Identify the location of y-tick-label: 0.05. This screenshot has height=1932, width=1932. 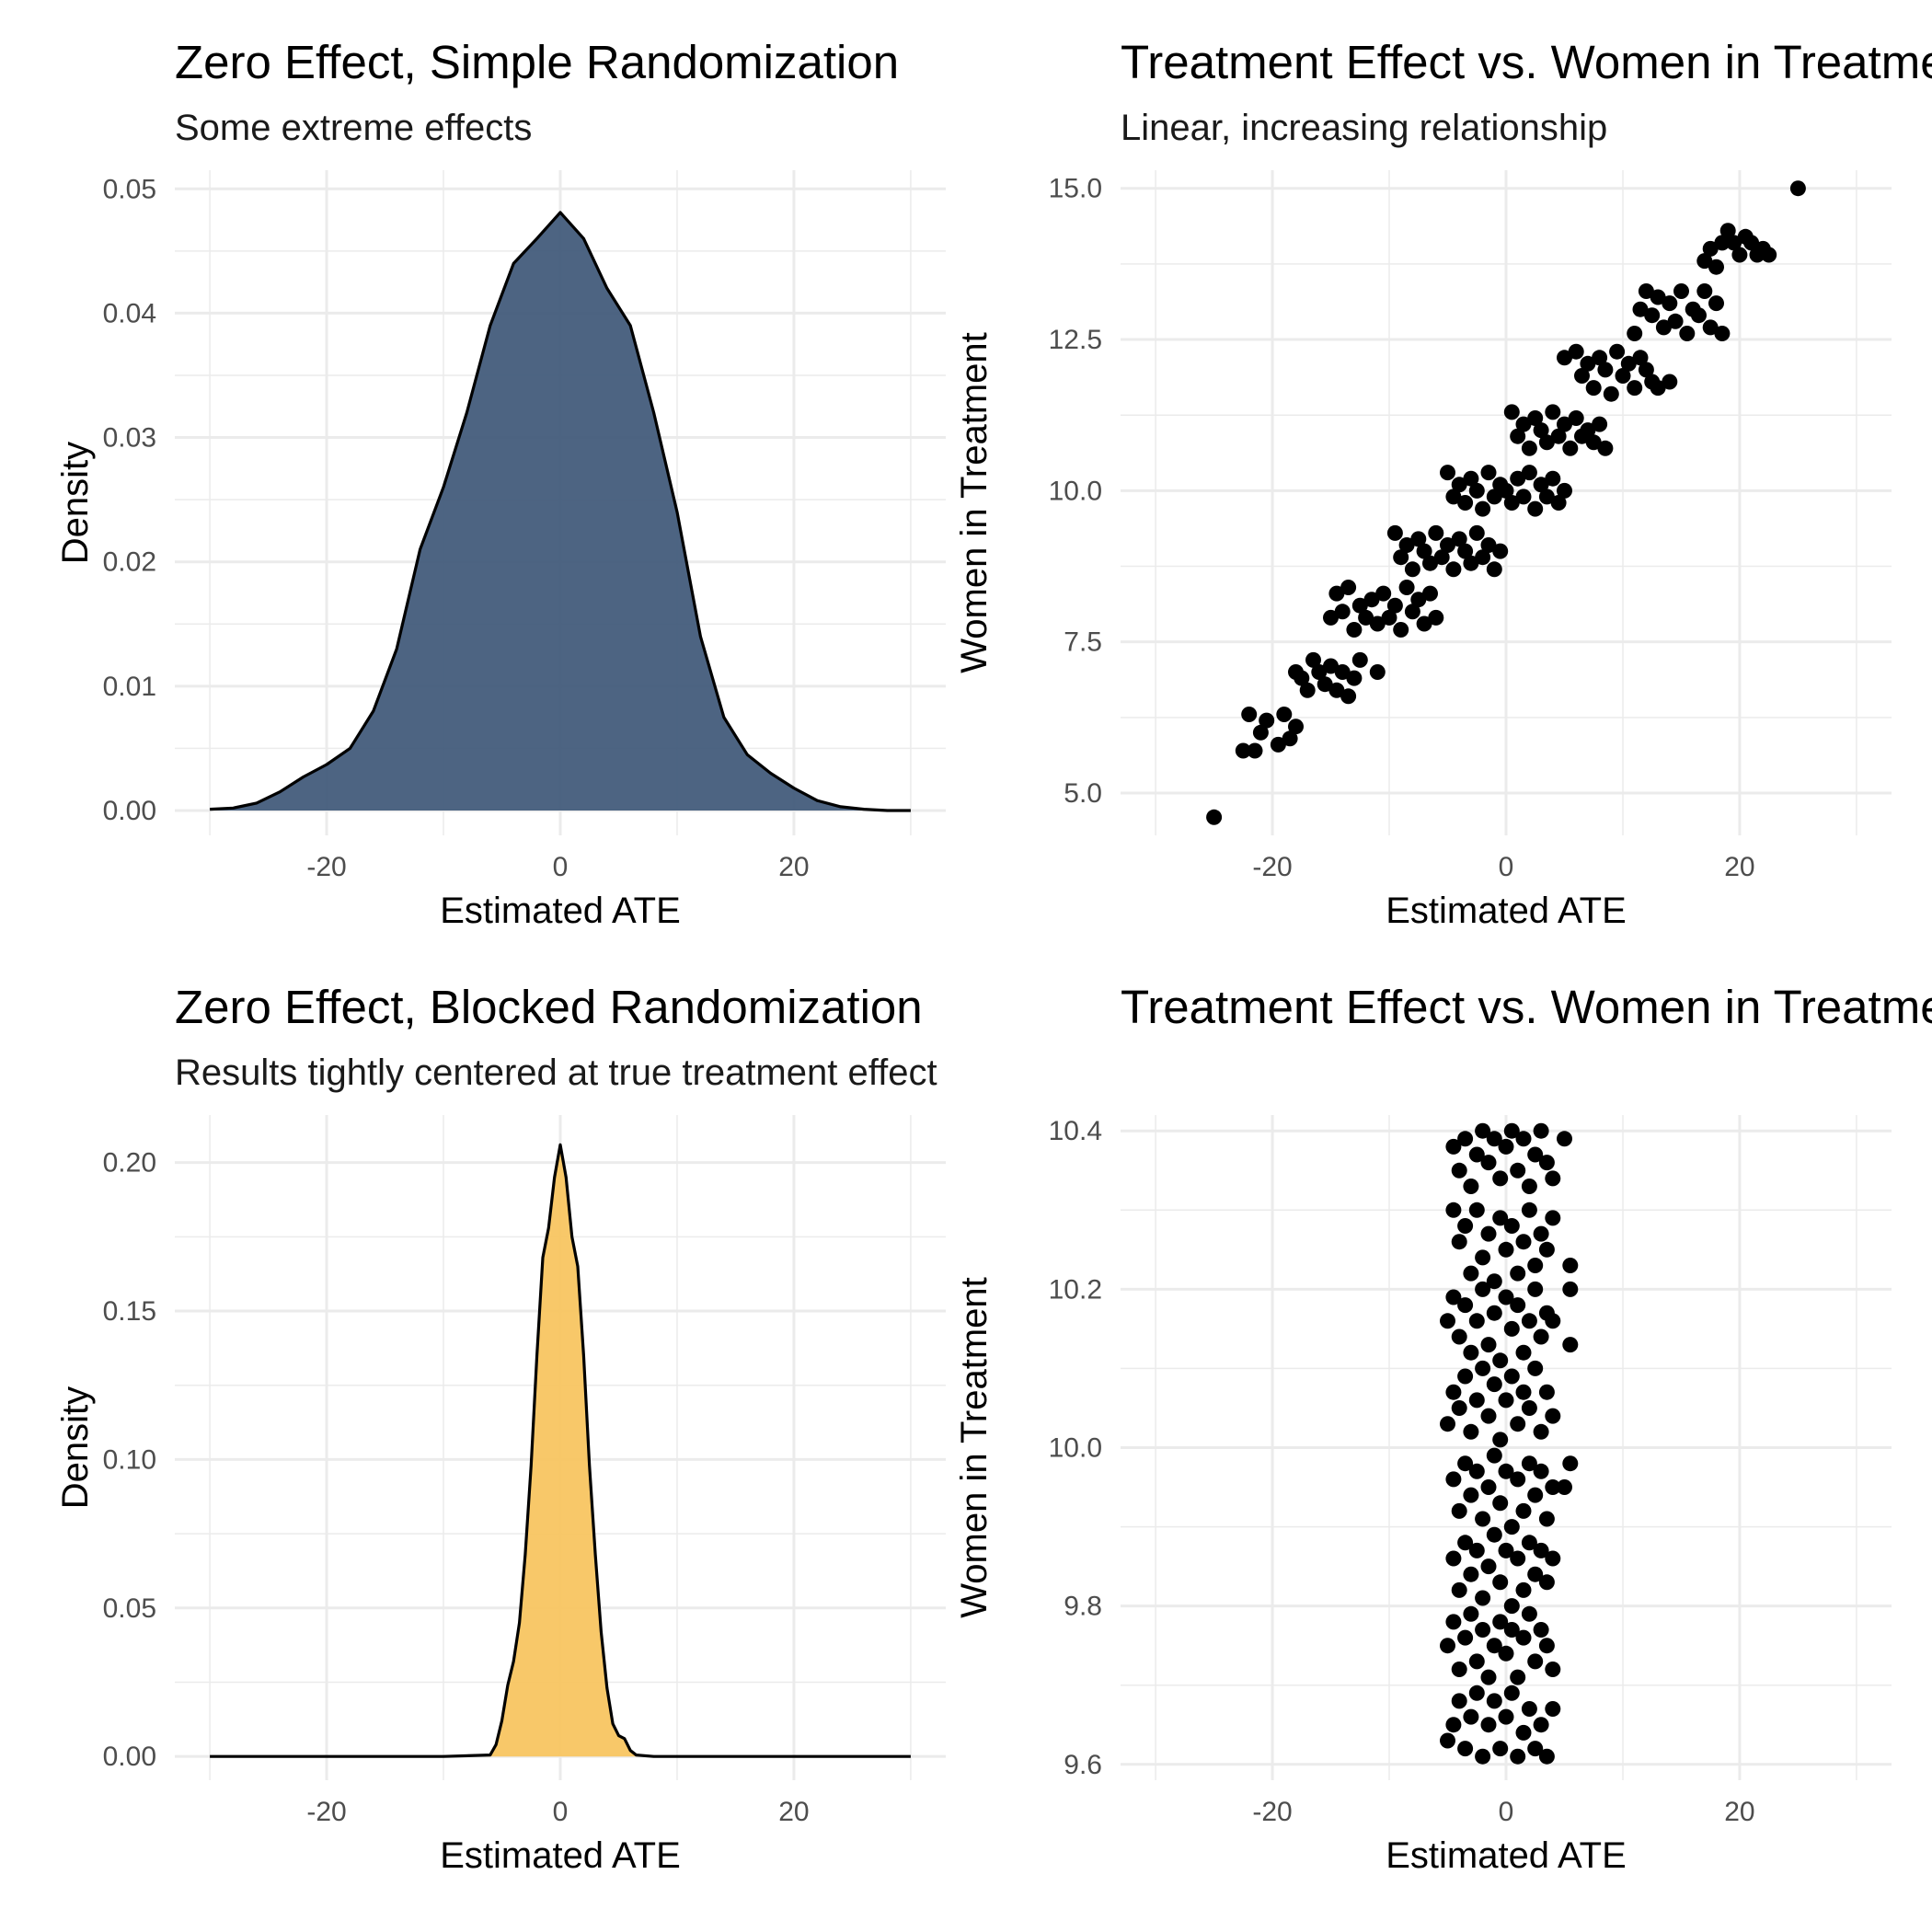
(129, 189).